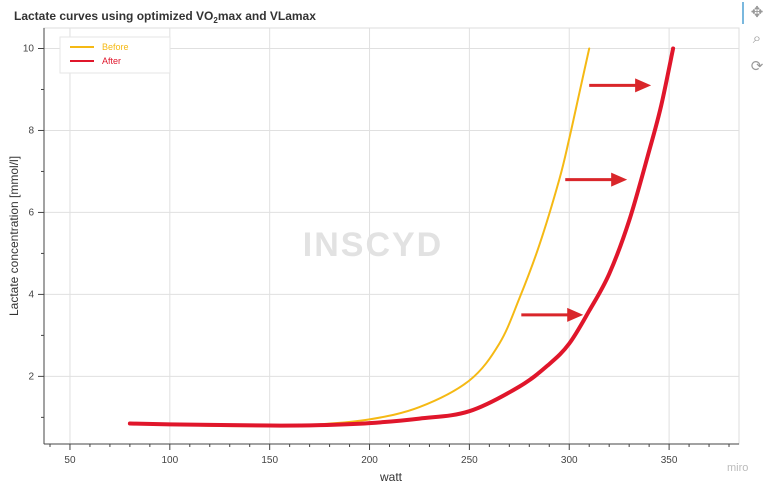 This screenshot has width=772, height=492. Describe the element at coordinates (569, 460) in the screenshot. I see `x-tick-label: 300` at that location.